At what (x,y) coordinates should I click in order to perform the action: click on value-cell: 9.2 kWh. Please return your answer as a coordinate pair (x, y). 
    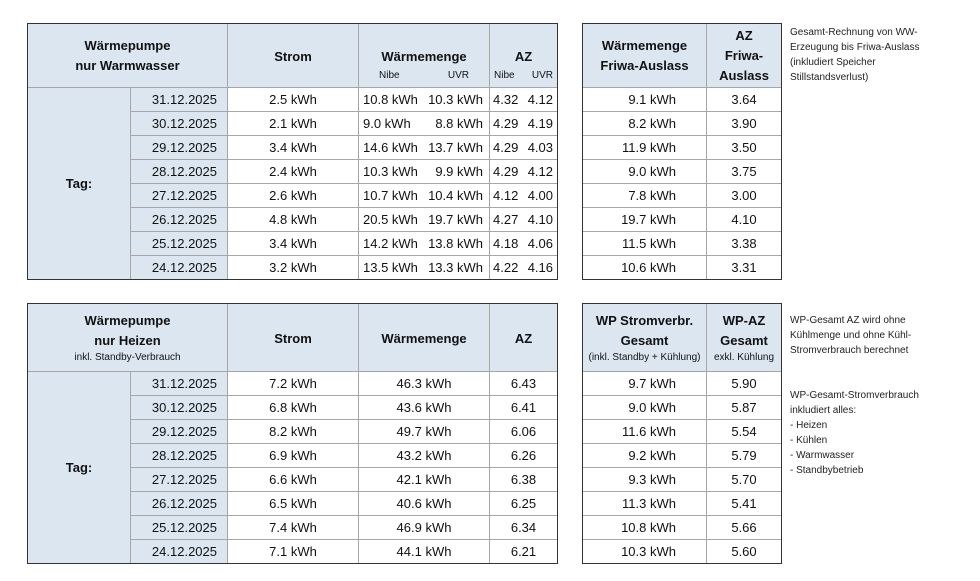
    Looking at the image, I should click on (644, 455).